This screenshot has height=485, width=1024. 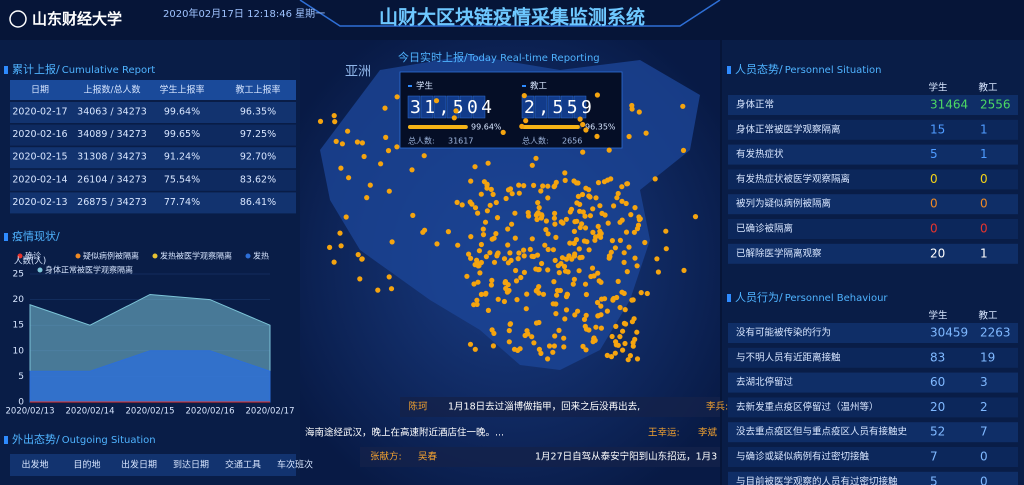 What do you see at coordinates (418, 407) in the screenshot?
I see `message: 陈珂` at bounding box center [418, 407].